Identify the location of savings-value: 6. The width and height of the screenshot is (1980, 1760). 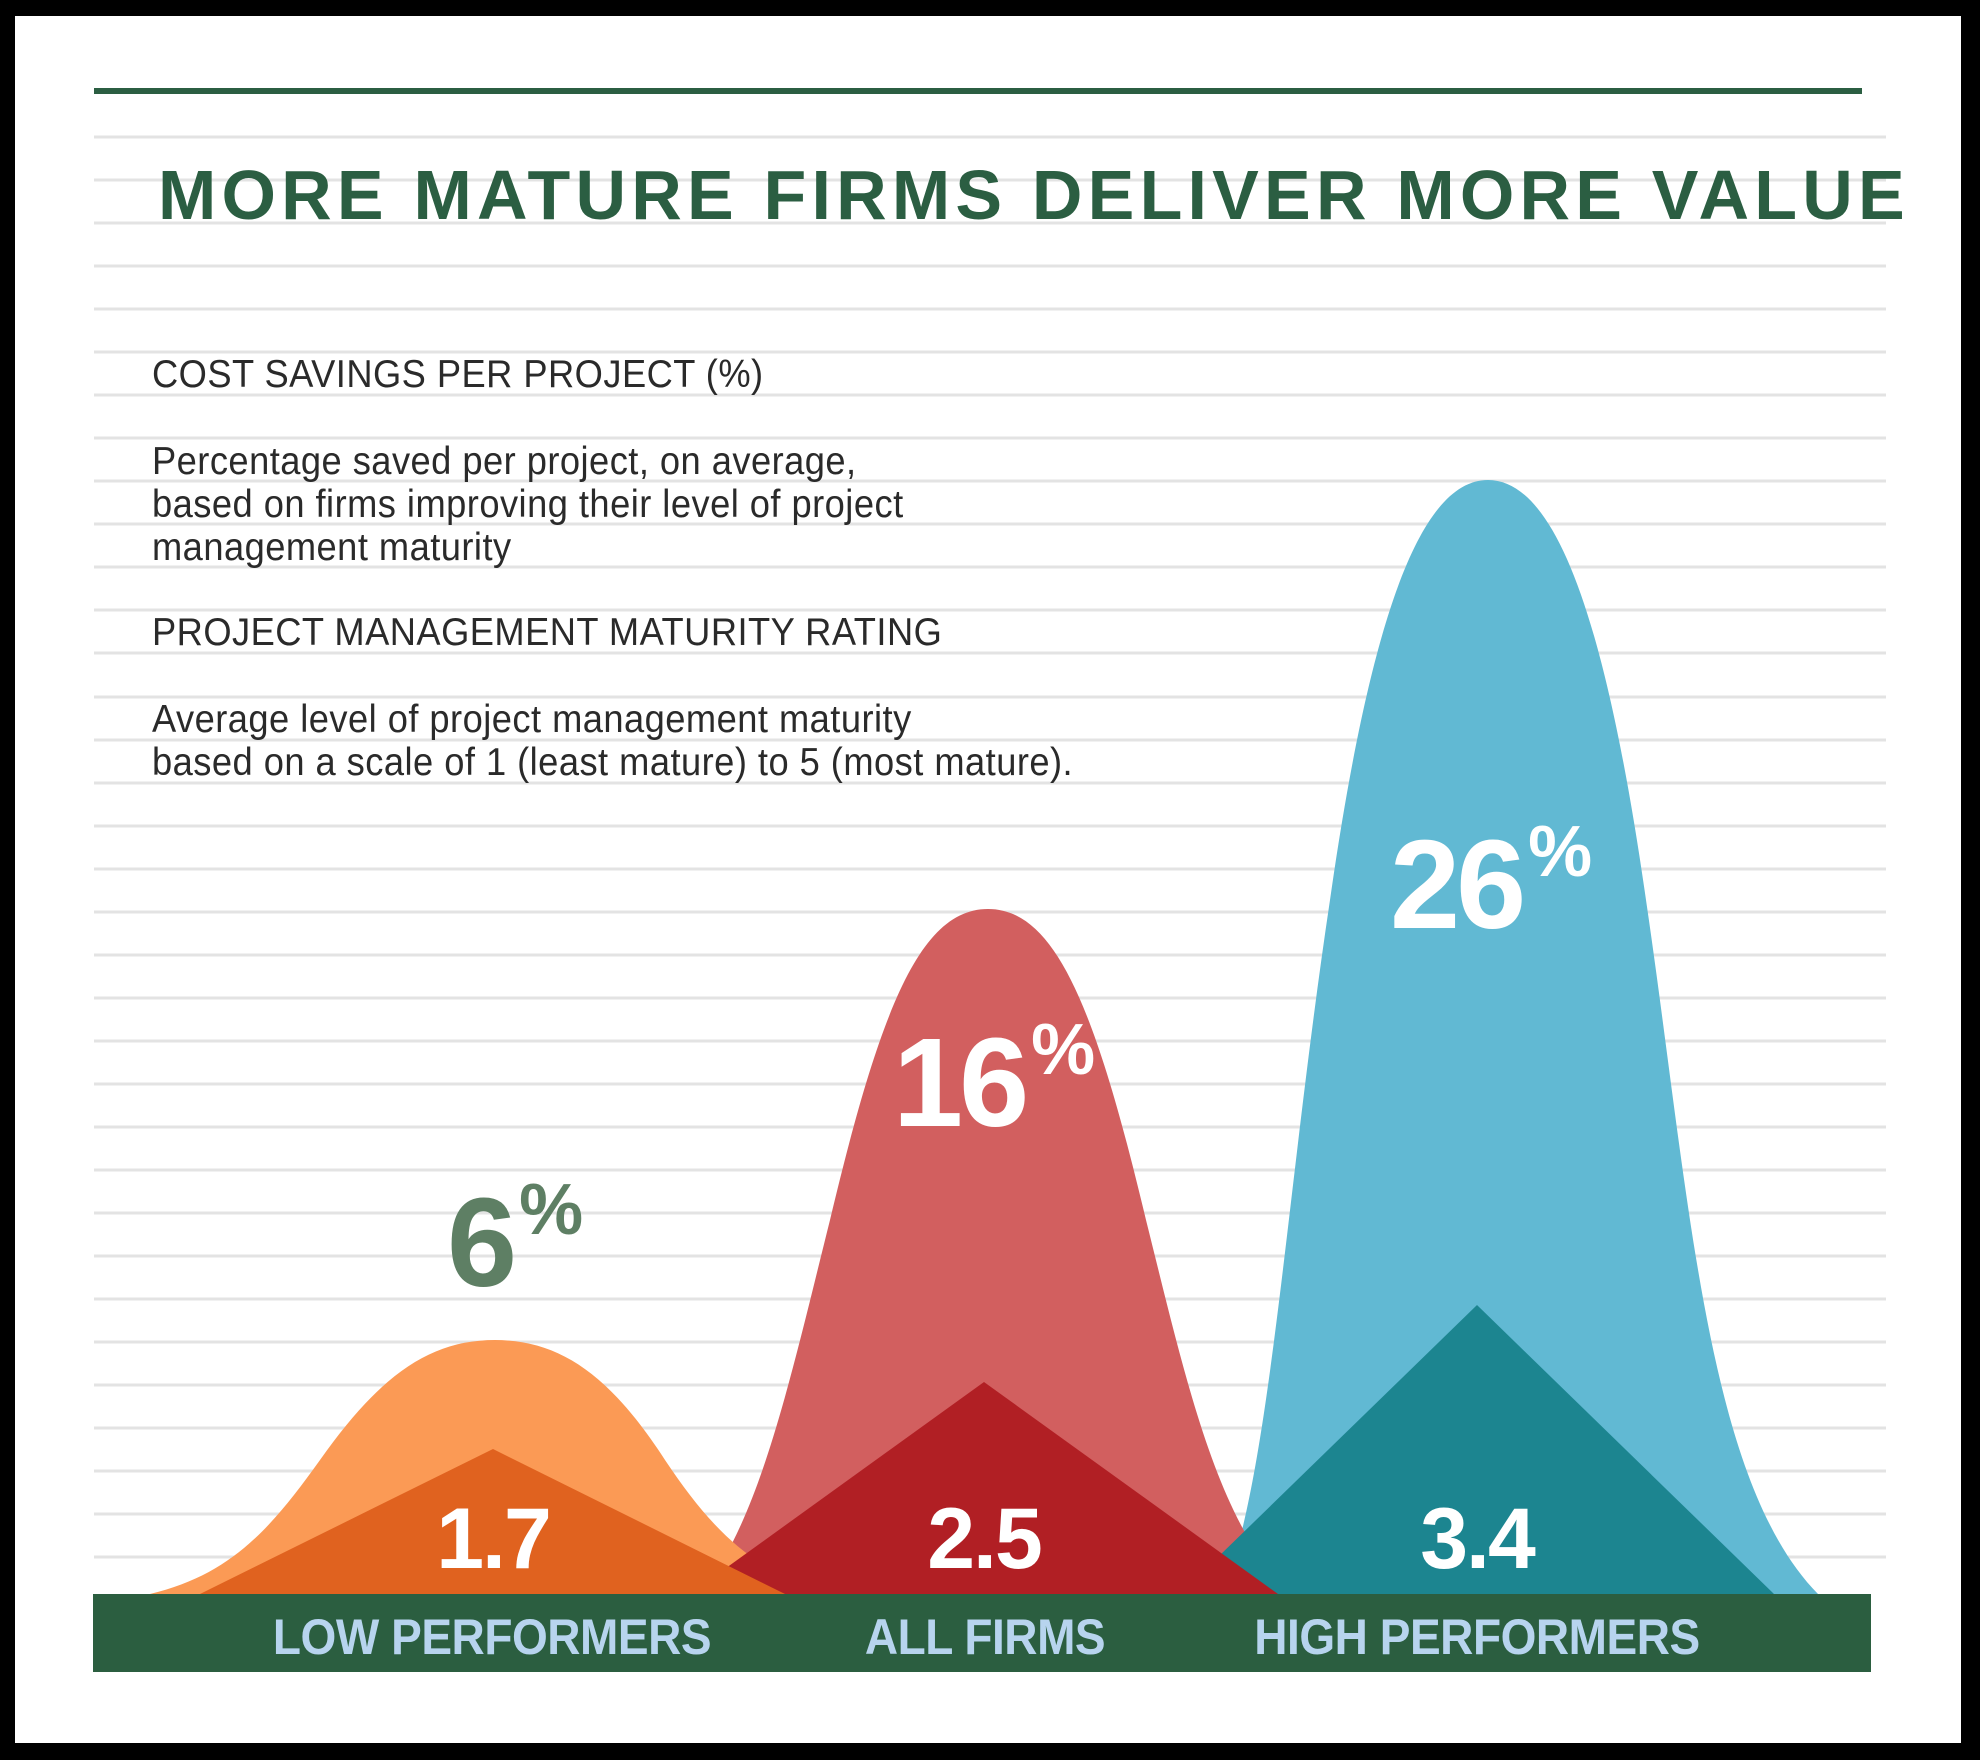
(482, 1242).